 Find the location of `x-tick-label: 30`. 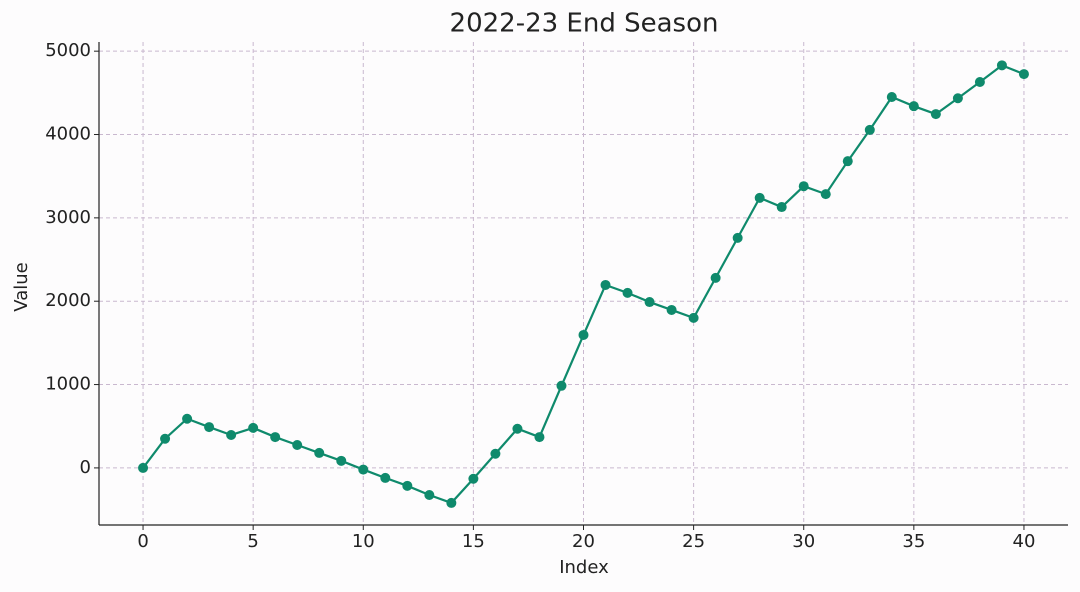

x-tick-label: 30 is located at coordinates (803, 541).